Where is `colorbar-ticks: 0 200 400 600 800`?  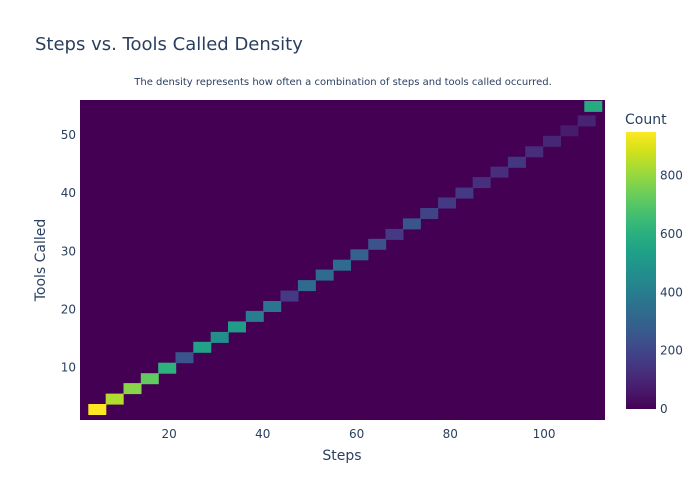 colorbar-ticks: 0 200 400 600 800 is located at coordinates (671, 292).